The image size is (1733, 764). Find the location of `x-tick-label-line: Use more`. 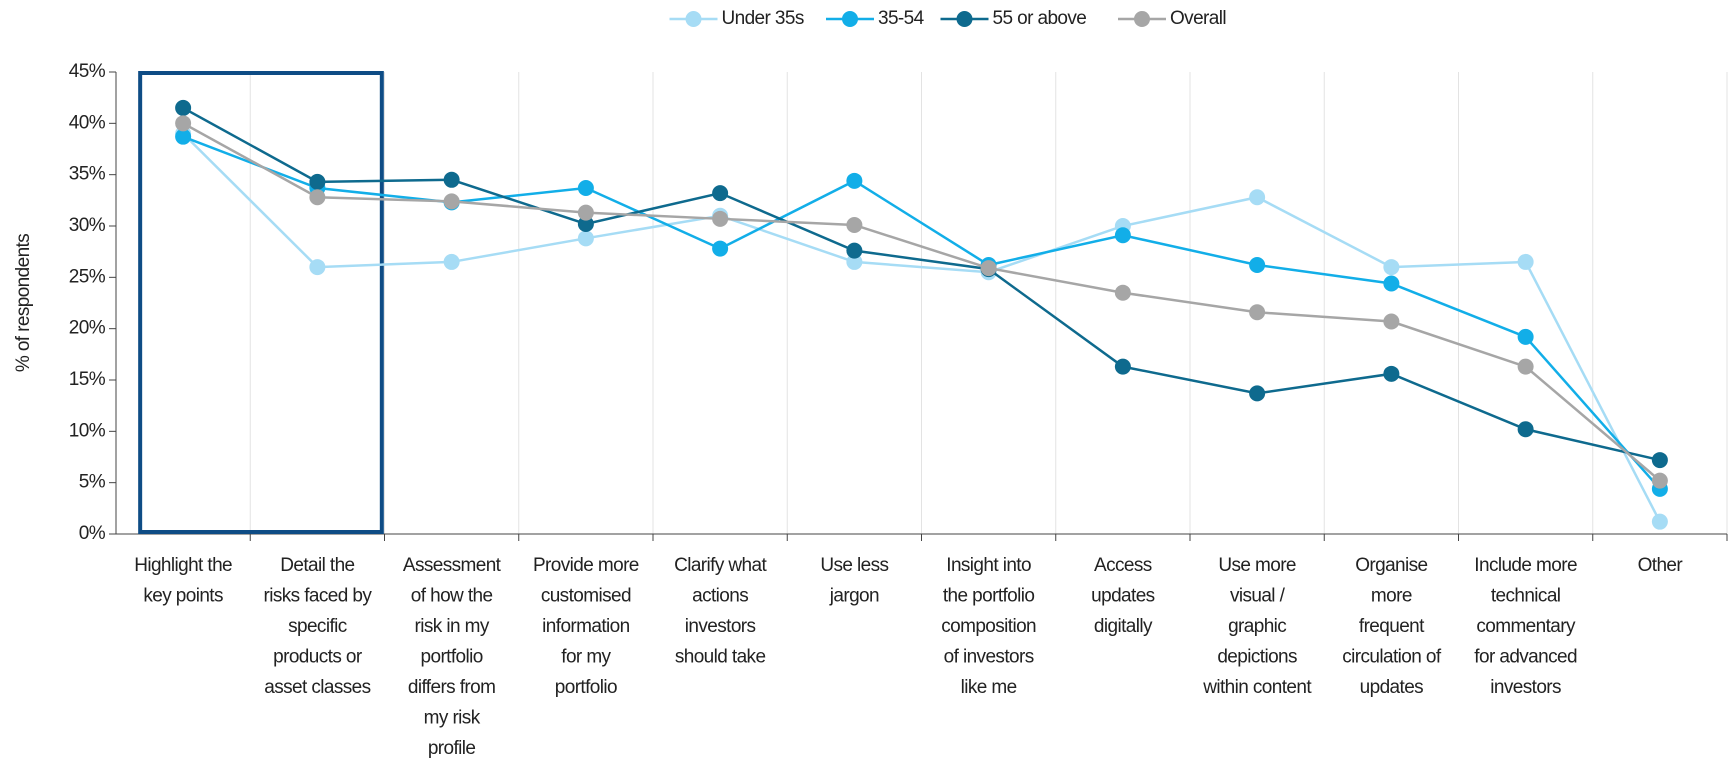

x-tick-label-line: Use more is located at coordinates (1257, 565).